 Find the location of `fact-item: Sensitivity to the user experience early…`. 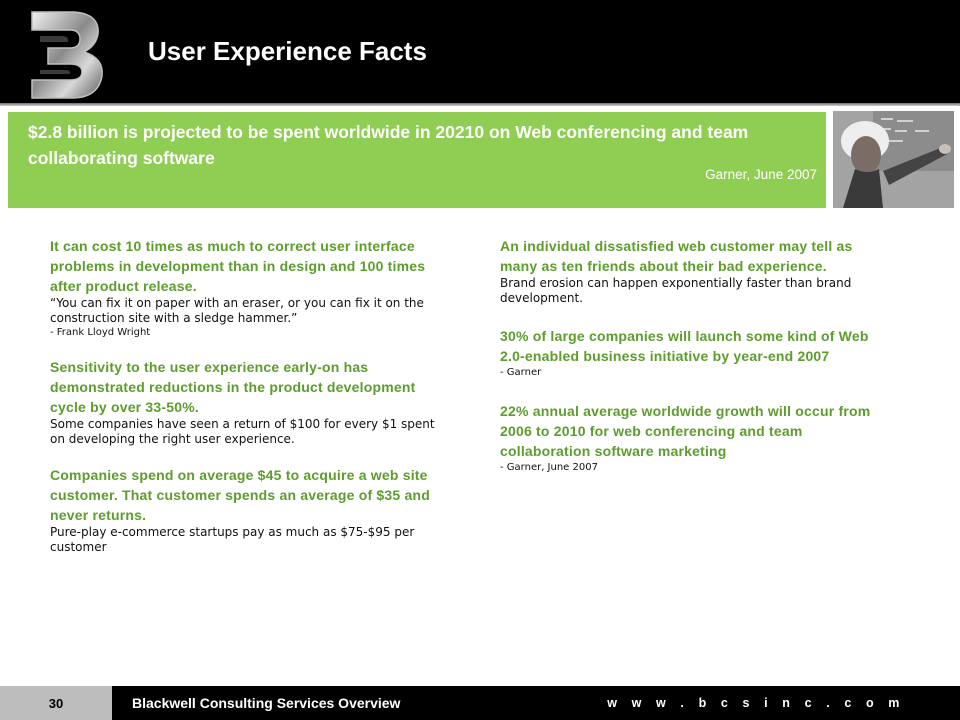

fact-item: Sensitivity to the user experience early… is located at coordinates (250, 402).